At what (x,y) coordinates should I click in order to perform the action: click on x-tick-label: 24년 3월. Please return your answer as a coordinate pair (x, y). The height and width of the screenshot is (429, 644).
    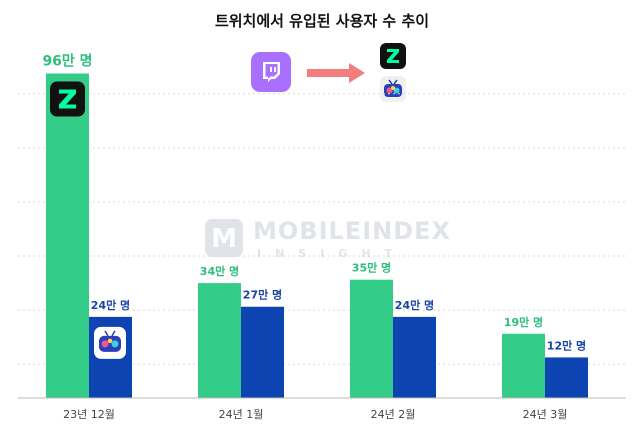
    Looking at the image, I should click on (545, 414).